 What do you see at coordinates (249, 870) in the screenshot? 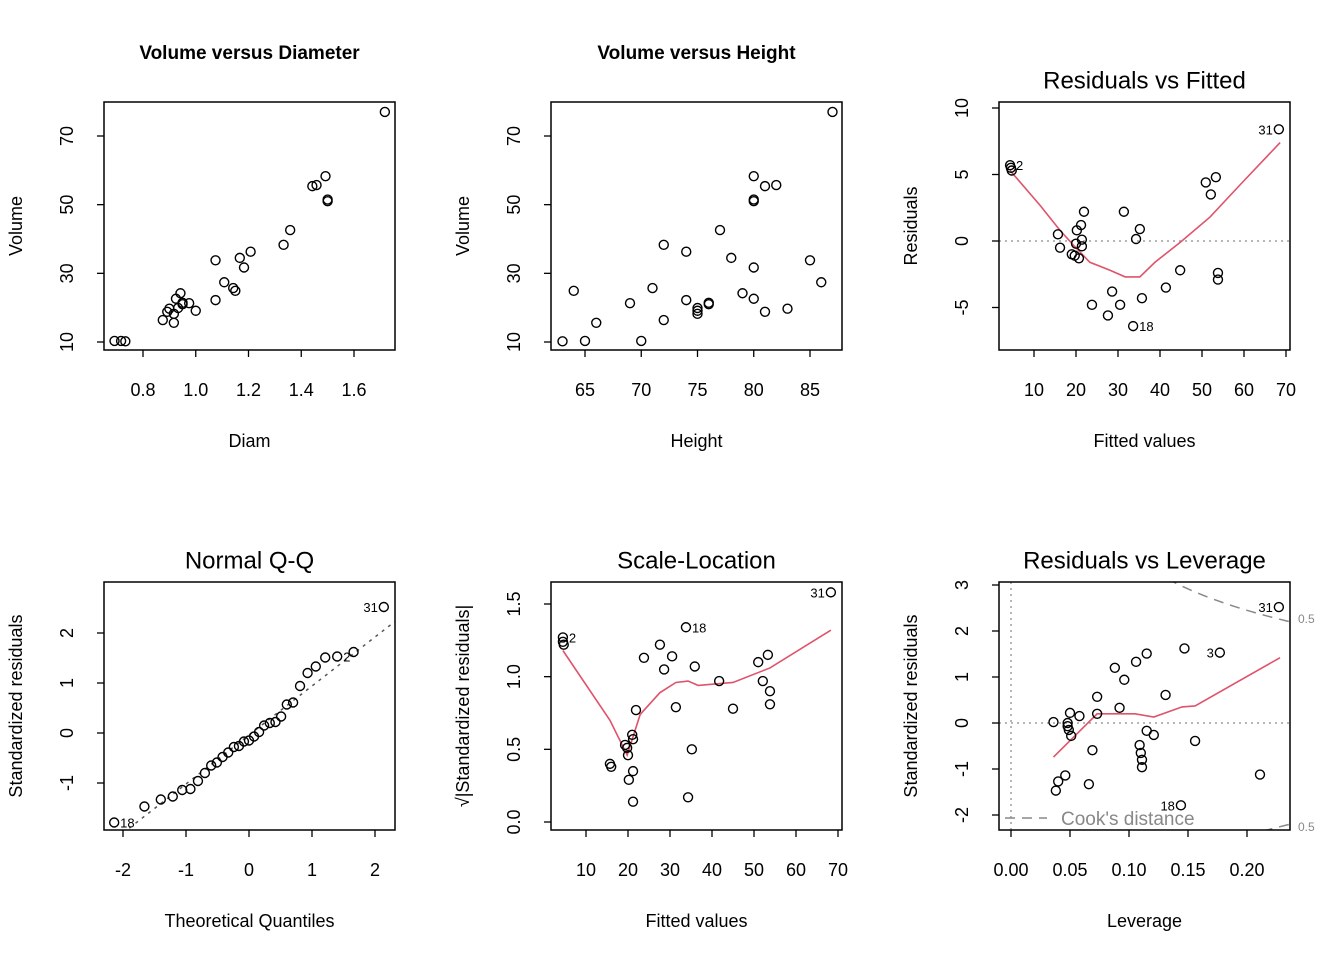
I see `x-tick-label: 0` at bounding box center [249, 870].